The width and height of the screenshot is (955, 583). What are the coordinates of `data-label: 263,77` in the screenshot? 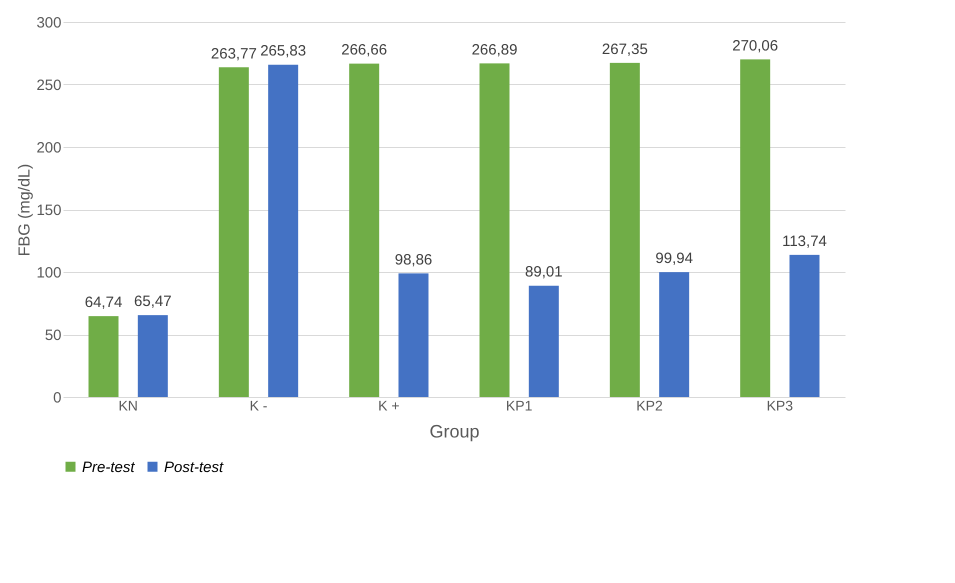 It's located at (233, 53).